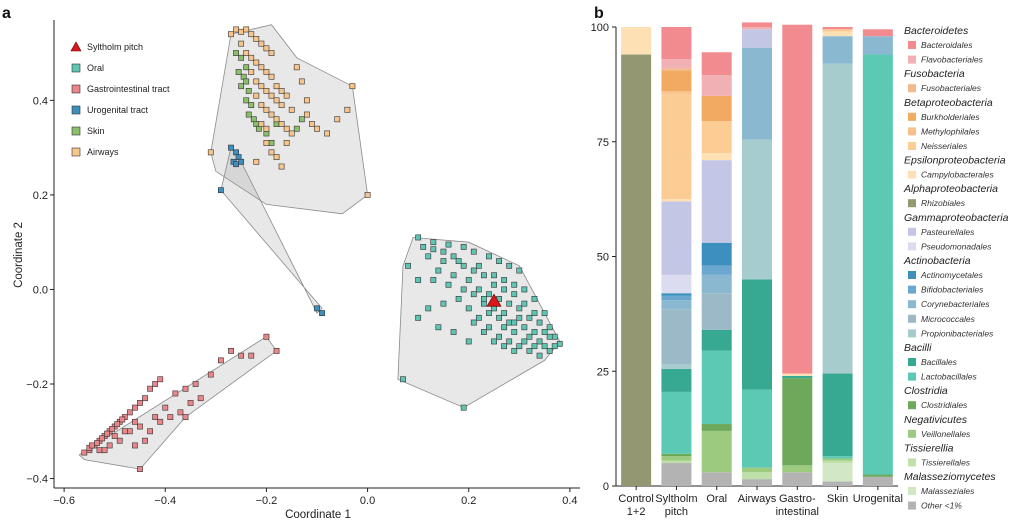  I want to click on legend-order-label: Actinomycetales, so click(952, 275).